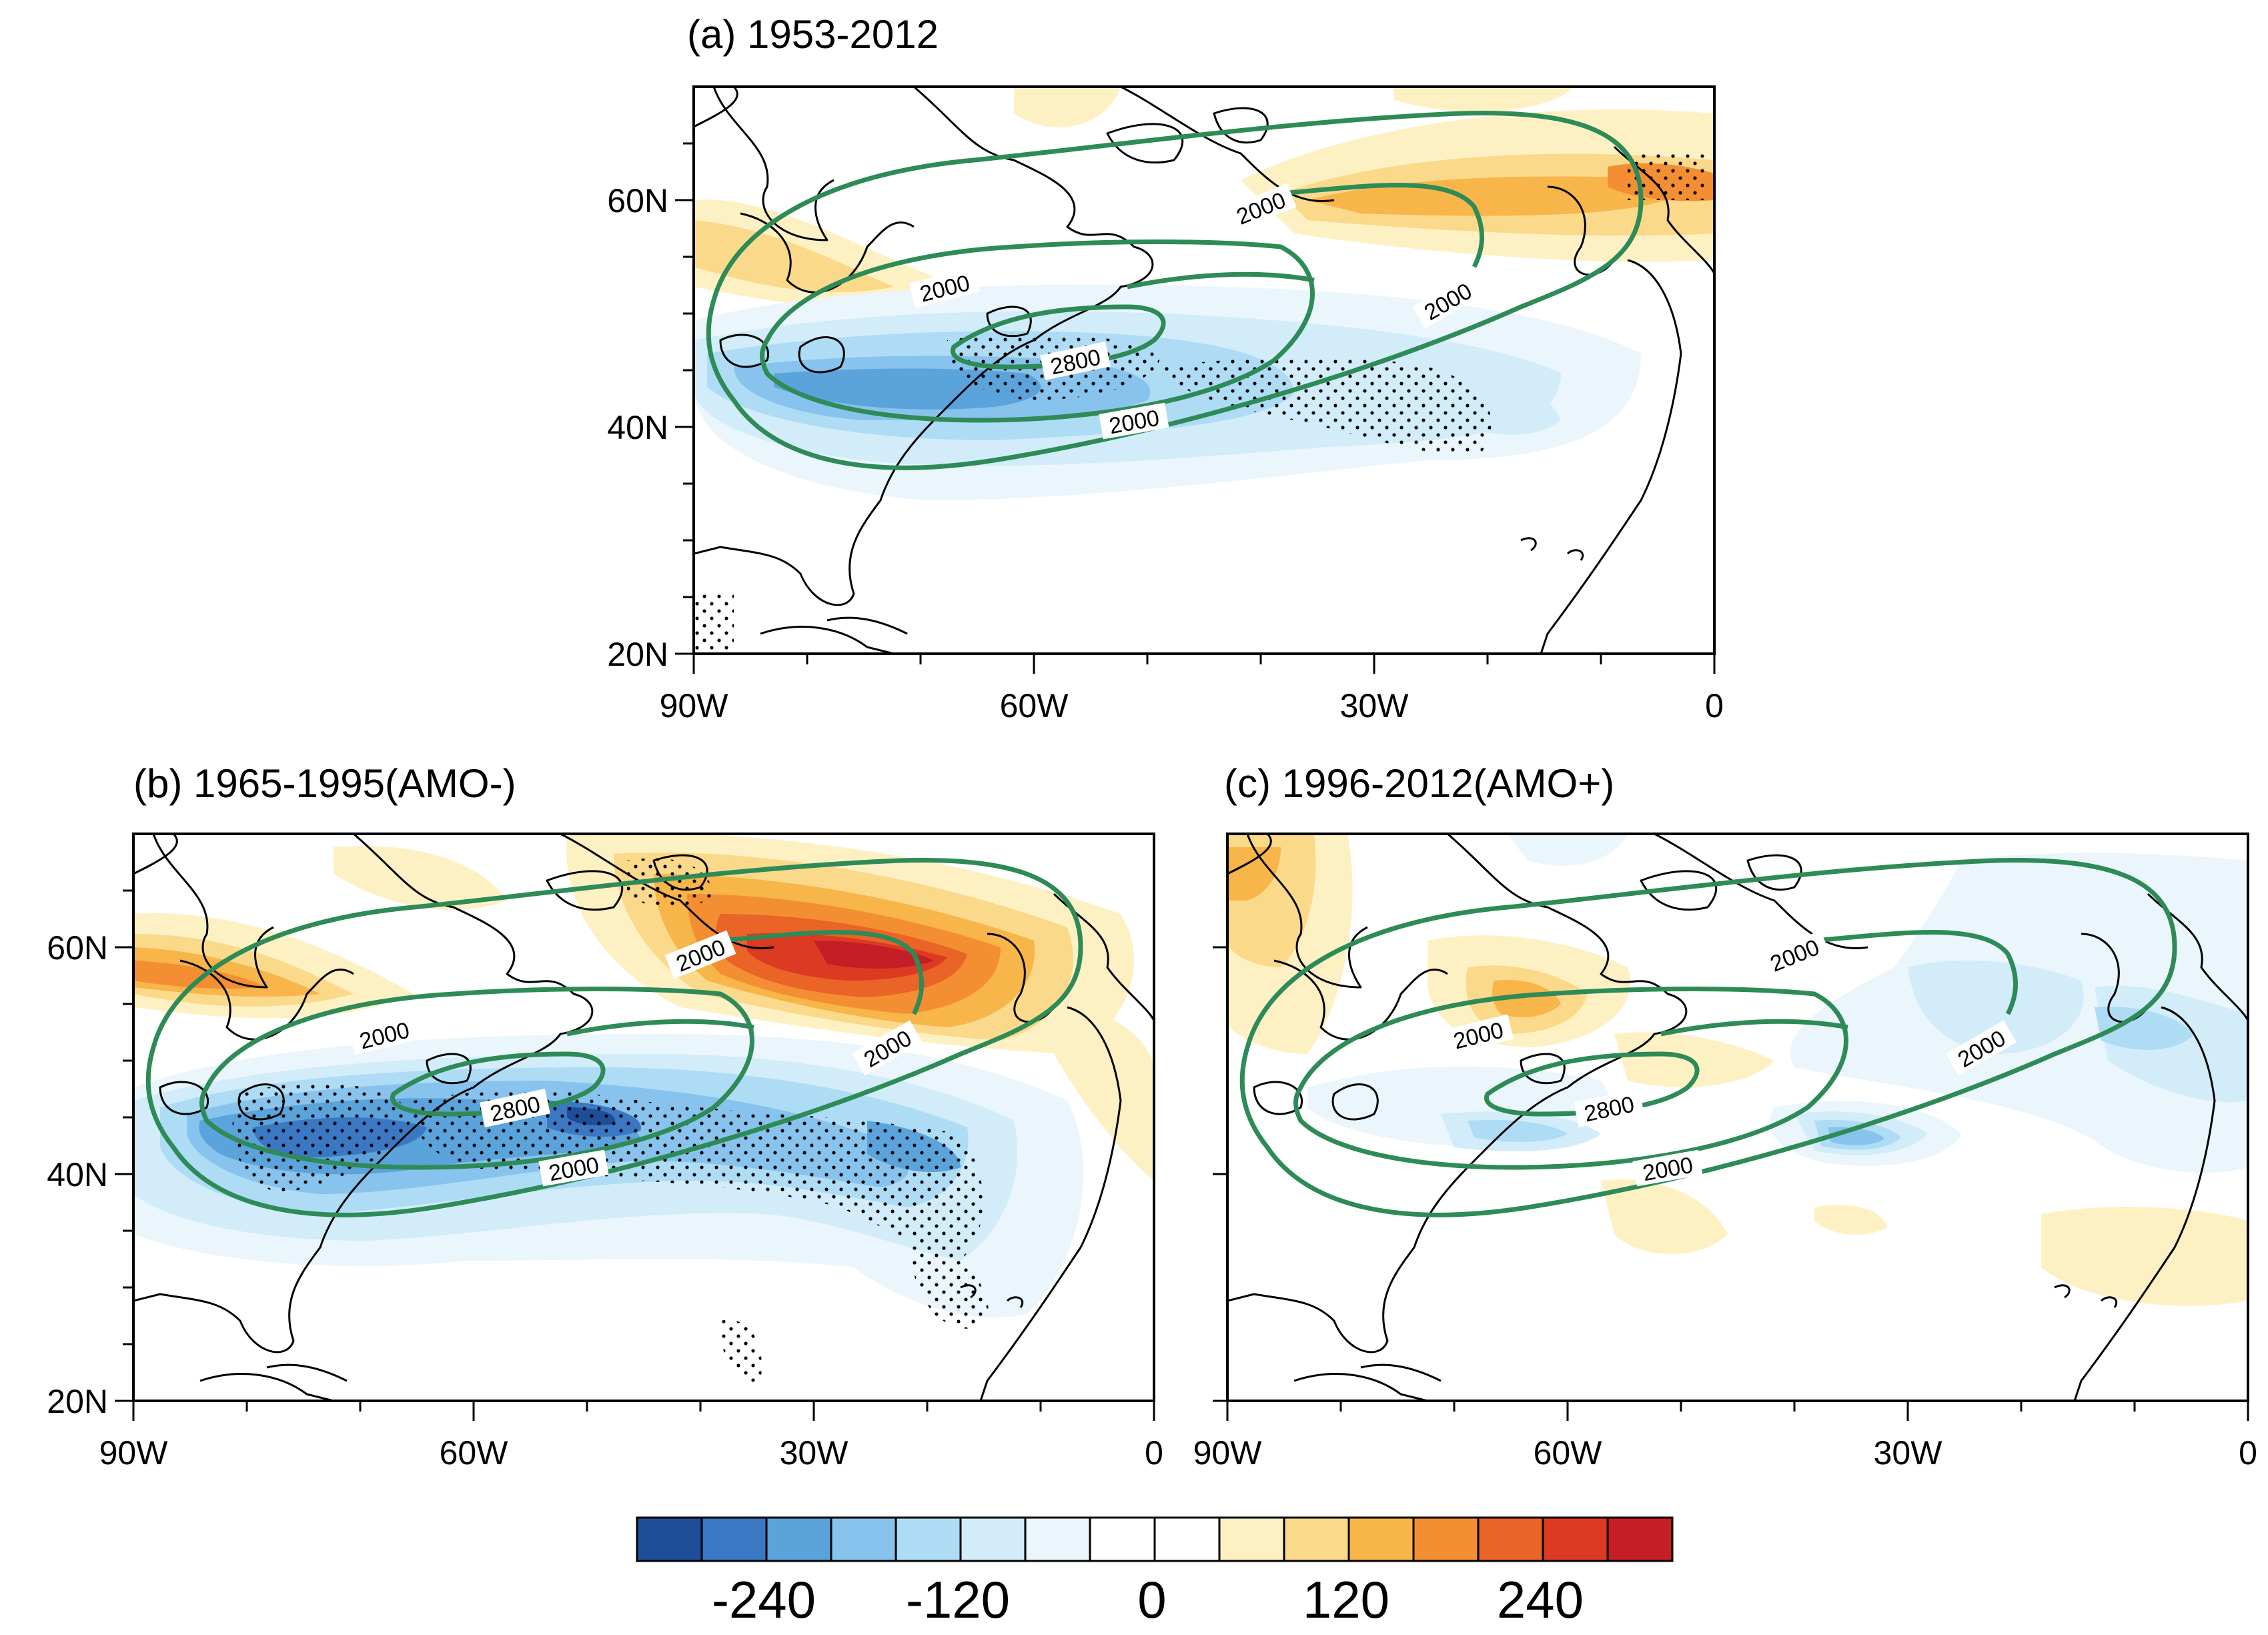  I want to click on panel-c-lon-90w: 90W, so click(1228, 1453).